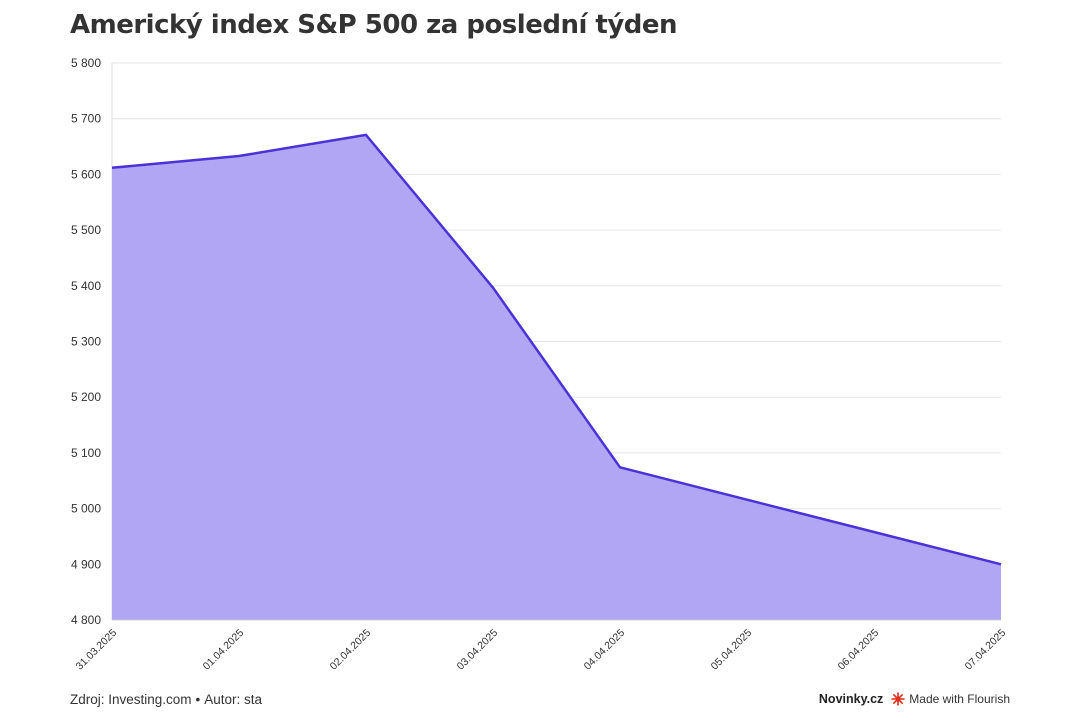 The width and height of the screenshot is (1080, 720). What do you see at coordinates (86, 119) in the screenshot?
I see `y-tick-label: 5 700` at bounding box center [86, 119].